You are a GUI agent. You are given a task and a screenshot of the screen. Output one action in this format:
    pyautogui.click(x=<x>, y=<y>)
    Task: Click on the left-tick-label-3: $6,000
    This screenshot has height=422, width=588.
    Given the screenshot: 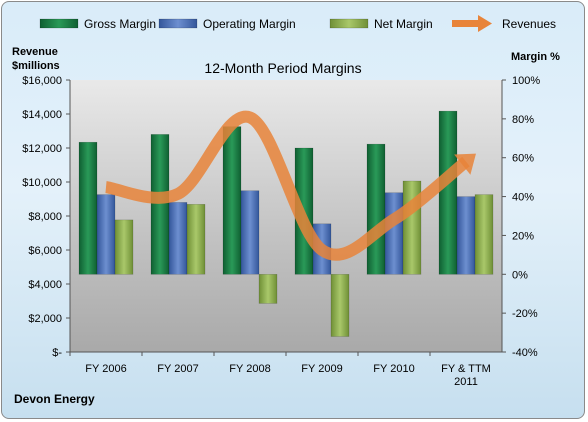 What is the action you would take?
    pyautogui.click(x=45, y=251)
    